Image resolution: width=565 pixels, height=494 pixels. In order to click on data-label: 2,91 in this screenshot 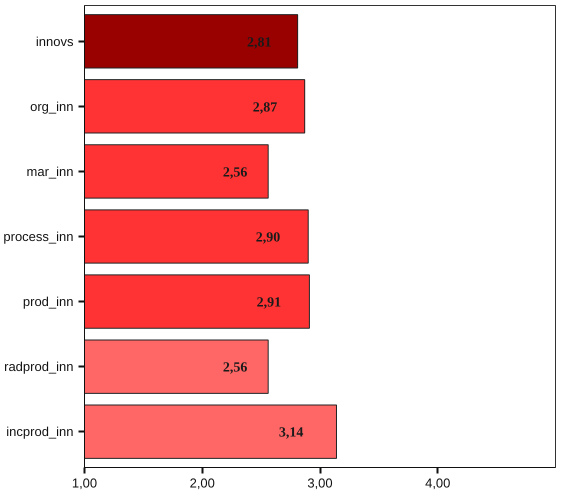, I will do `click(269, 303)`.